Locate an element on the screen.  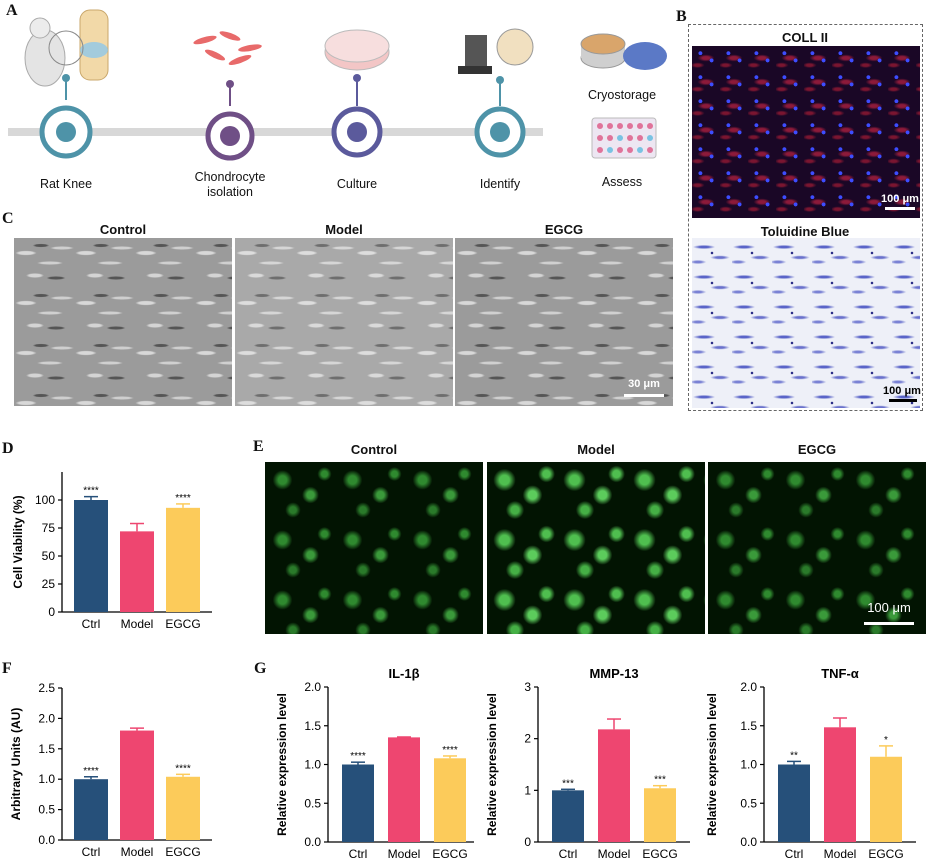
c-image-model is located at coordinates (344, 322).